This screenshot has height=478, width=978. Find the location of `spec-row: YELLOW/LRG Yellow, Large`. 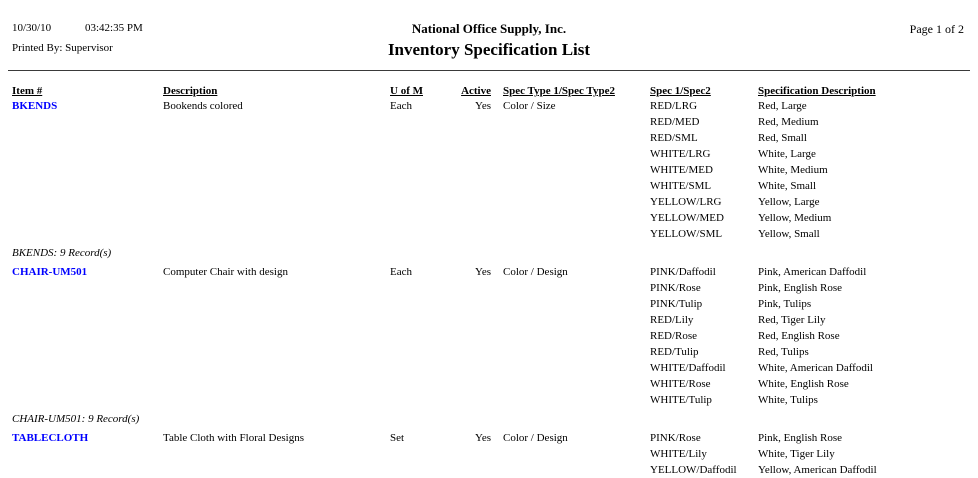

spec-row: YELLOW/LRG Yellow, Large is located at coordinates (489, 202).